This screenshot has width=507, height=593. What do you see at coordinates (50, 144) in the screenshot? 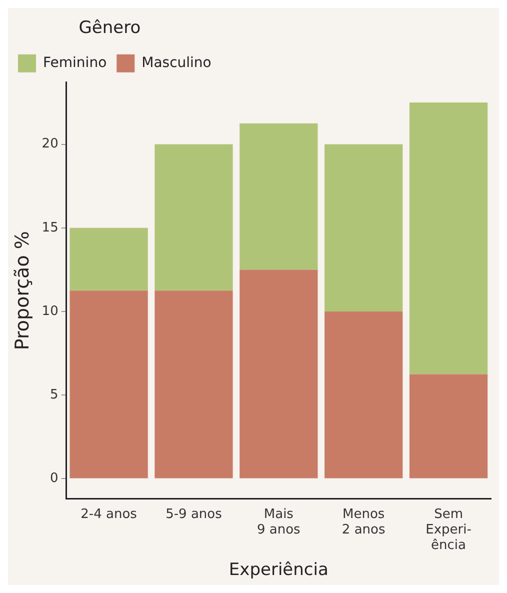
I see `y-tick-label: 20` at bounding box center [50, 144].